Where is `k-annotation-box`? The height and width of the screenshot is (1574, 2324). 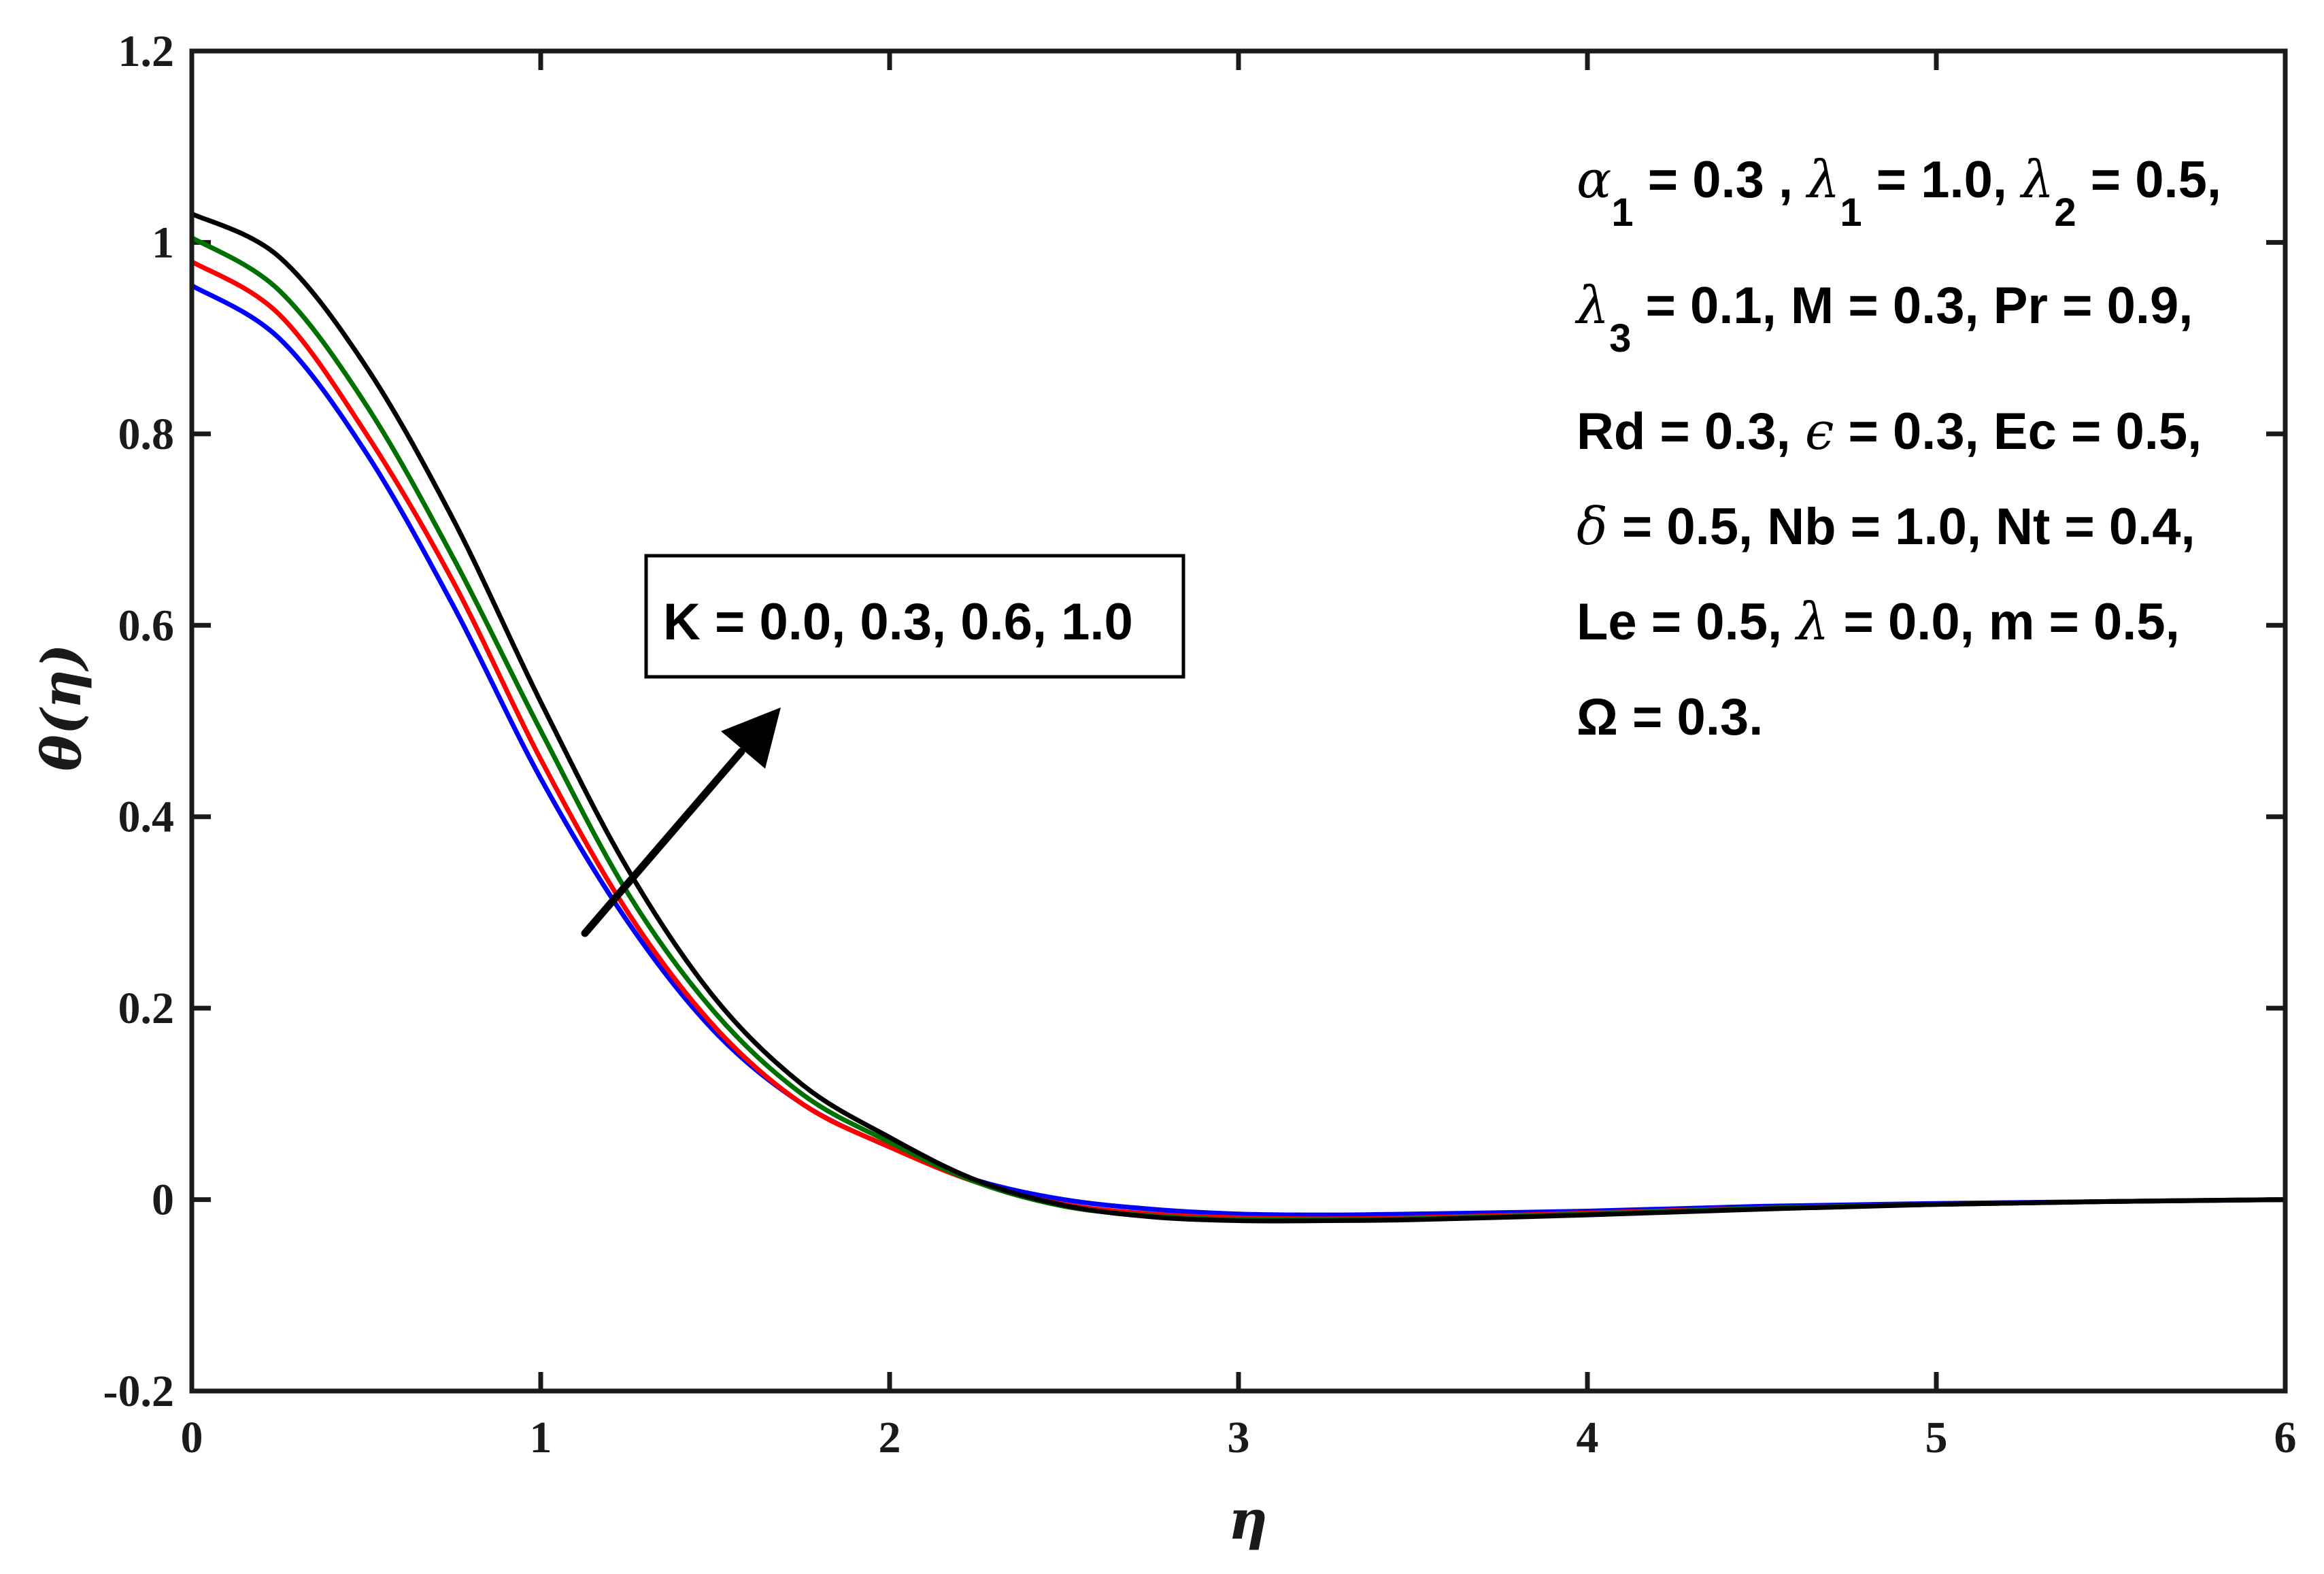
k-annotation-box is located at coordinates (914, 616).